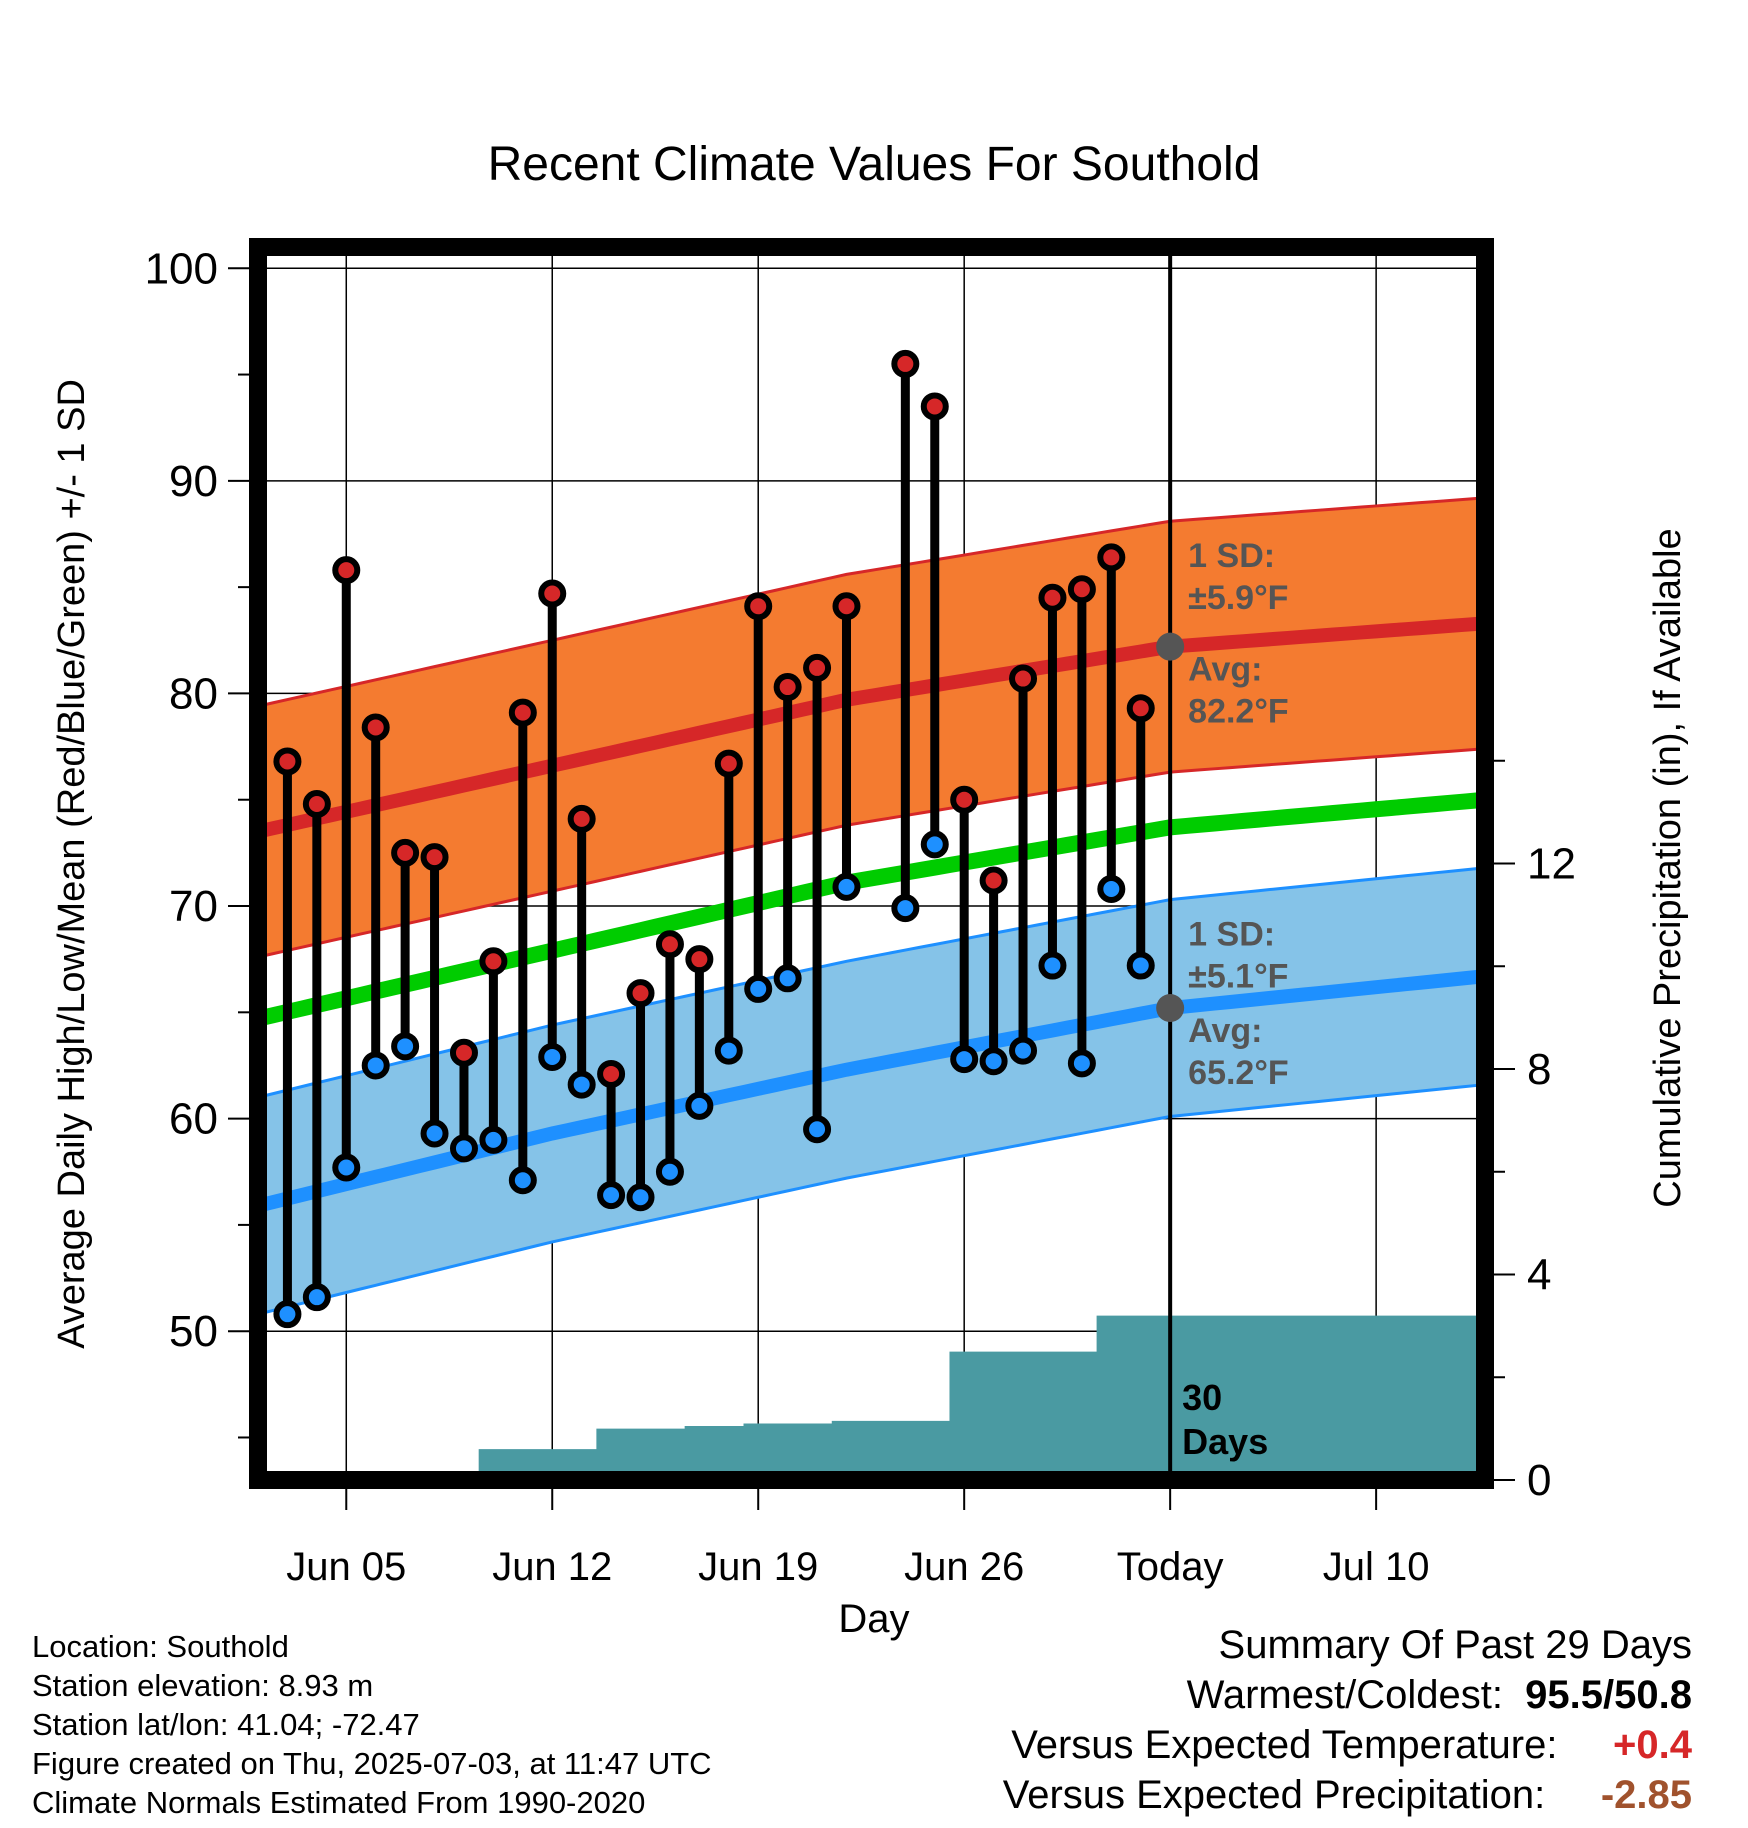 Image resolution: width=1748 pixels, height=1828 pixels. I want to click on precipitation-area, so click(879, 1397).